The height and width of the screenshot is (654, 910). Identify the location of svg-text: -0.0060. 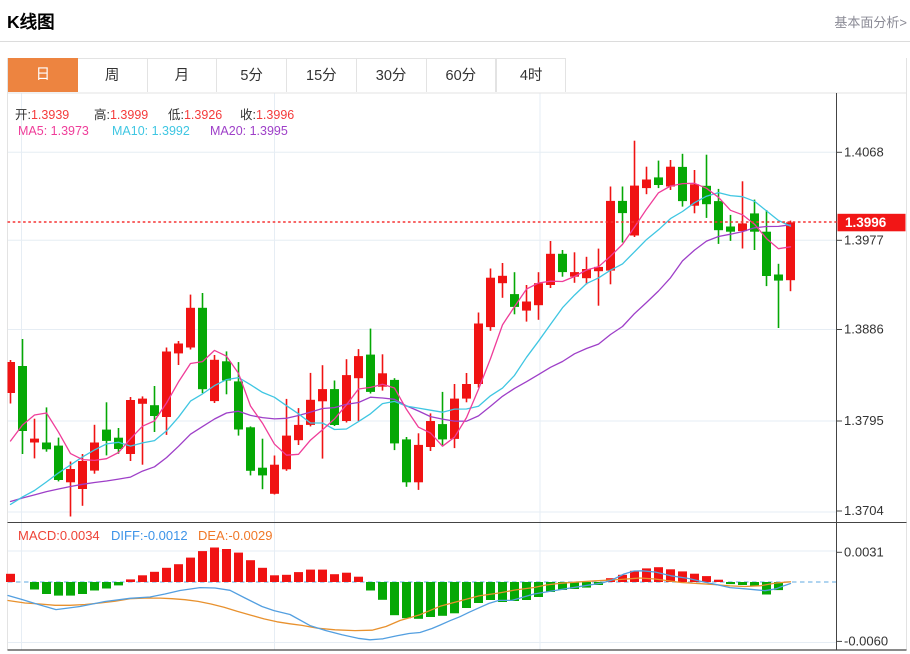
(866, 641).